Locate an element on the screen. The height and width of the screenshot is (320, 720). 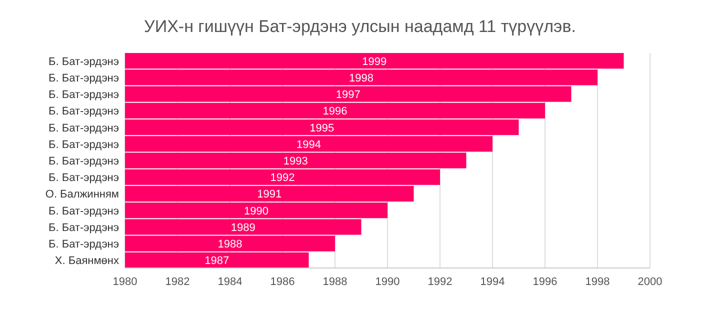
x-tick-label: 1984 is located at coordinates (230, 282).